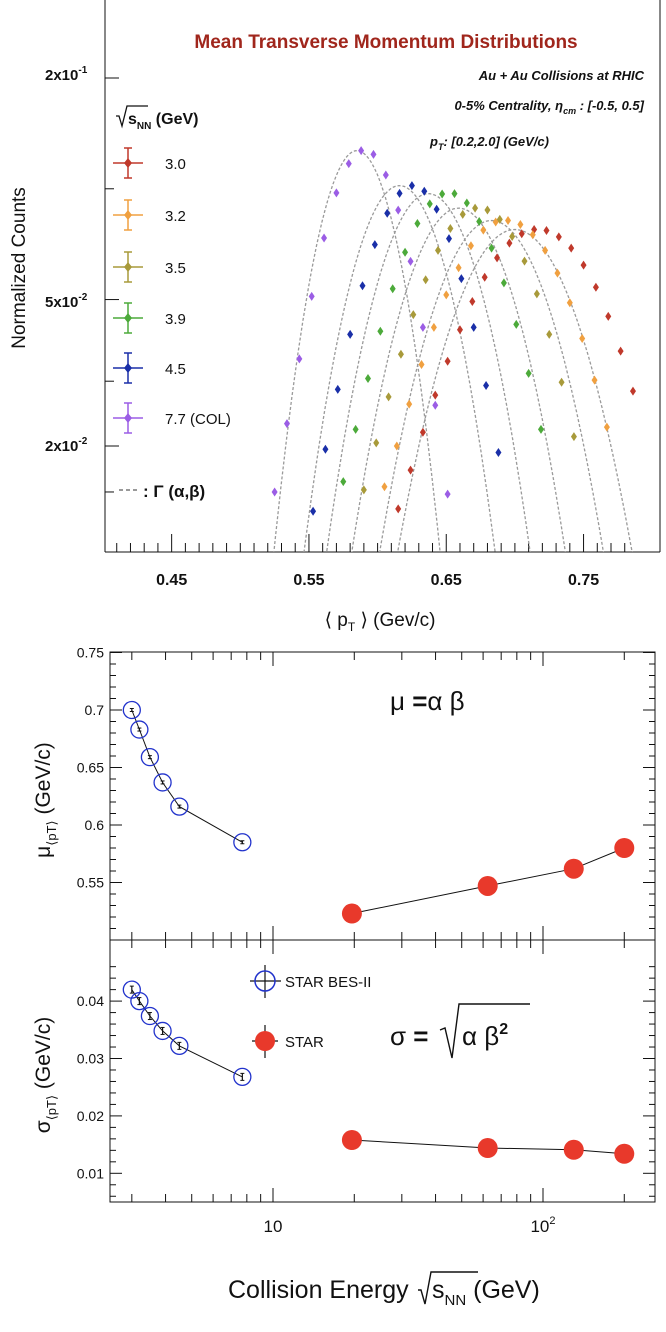 The image size is (666, 1332). What do you see at coordinates (90, 653) in the screenshot?
I see `y-tick-label: 0.75` at bounding box center [90, 653].